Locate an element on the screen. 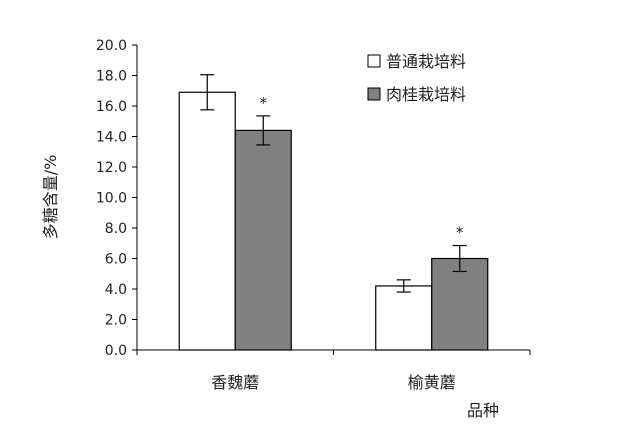 The width and height of the screenshot is (622, 438). category-label: 香魏蘑 is located at coordinates (235, 382).